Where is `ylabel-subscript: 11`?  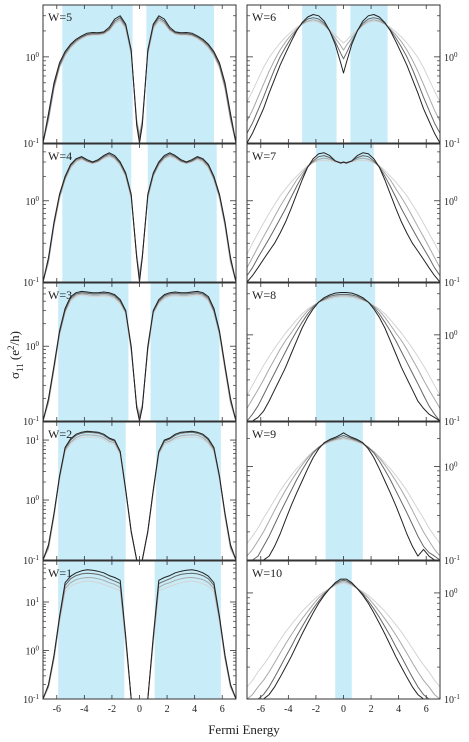
ylabel-subscript: 11 is located at coordinates (20, 367).